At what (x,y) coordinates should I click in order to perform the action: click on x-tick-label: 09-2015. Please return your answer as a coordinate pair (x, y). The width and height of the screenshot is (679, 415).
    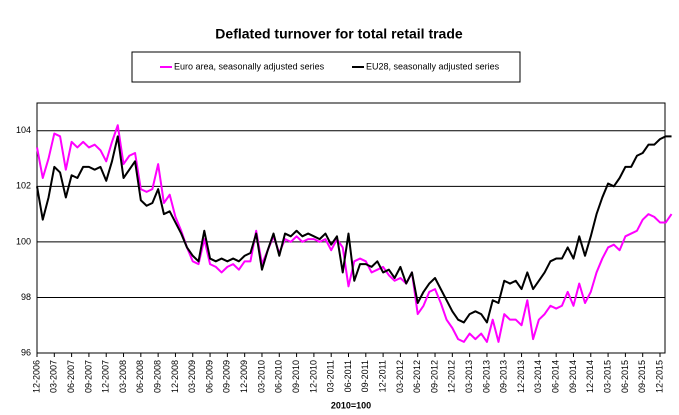
    Looking at the image, I should click on (642, 376).